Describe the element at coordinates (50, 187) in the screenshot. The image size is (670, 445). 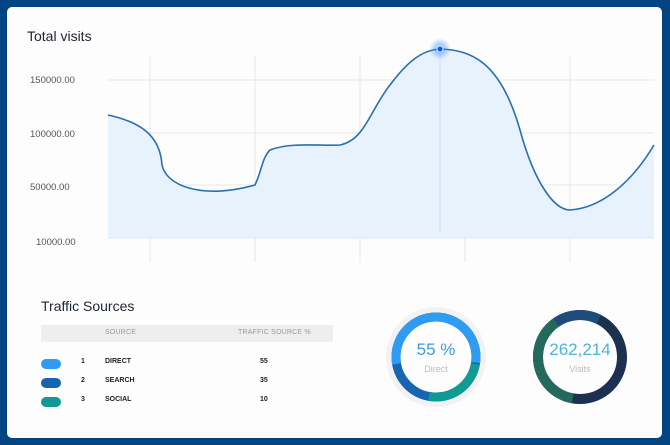
I see `y-tick-50000: 50000.00` at that location.